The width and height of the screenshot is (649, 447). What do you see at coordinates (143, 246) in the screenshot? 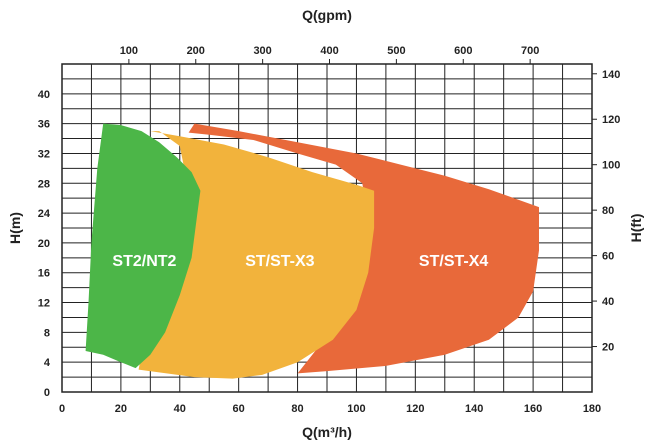
I see `area-st2-nt2` at bounding box center [143, 246].